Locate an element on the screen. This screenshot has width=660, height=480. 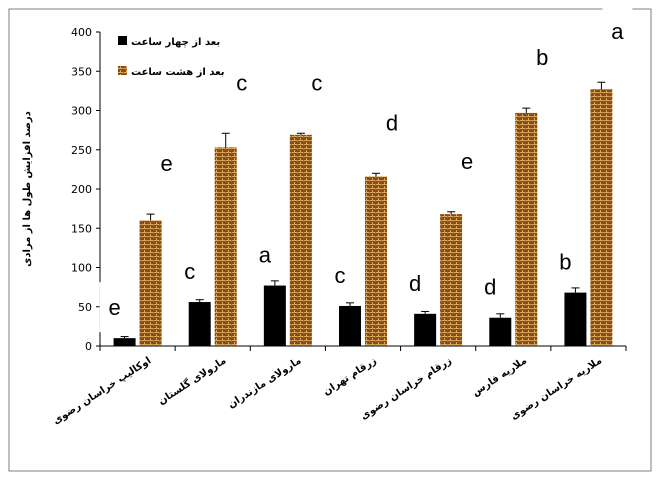
y-tick-label: 50 is located at coordinates (85, 307).